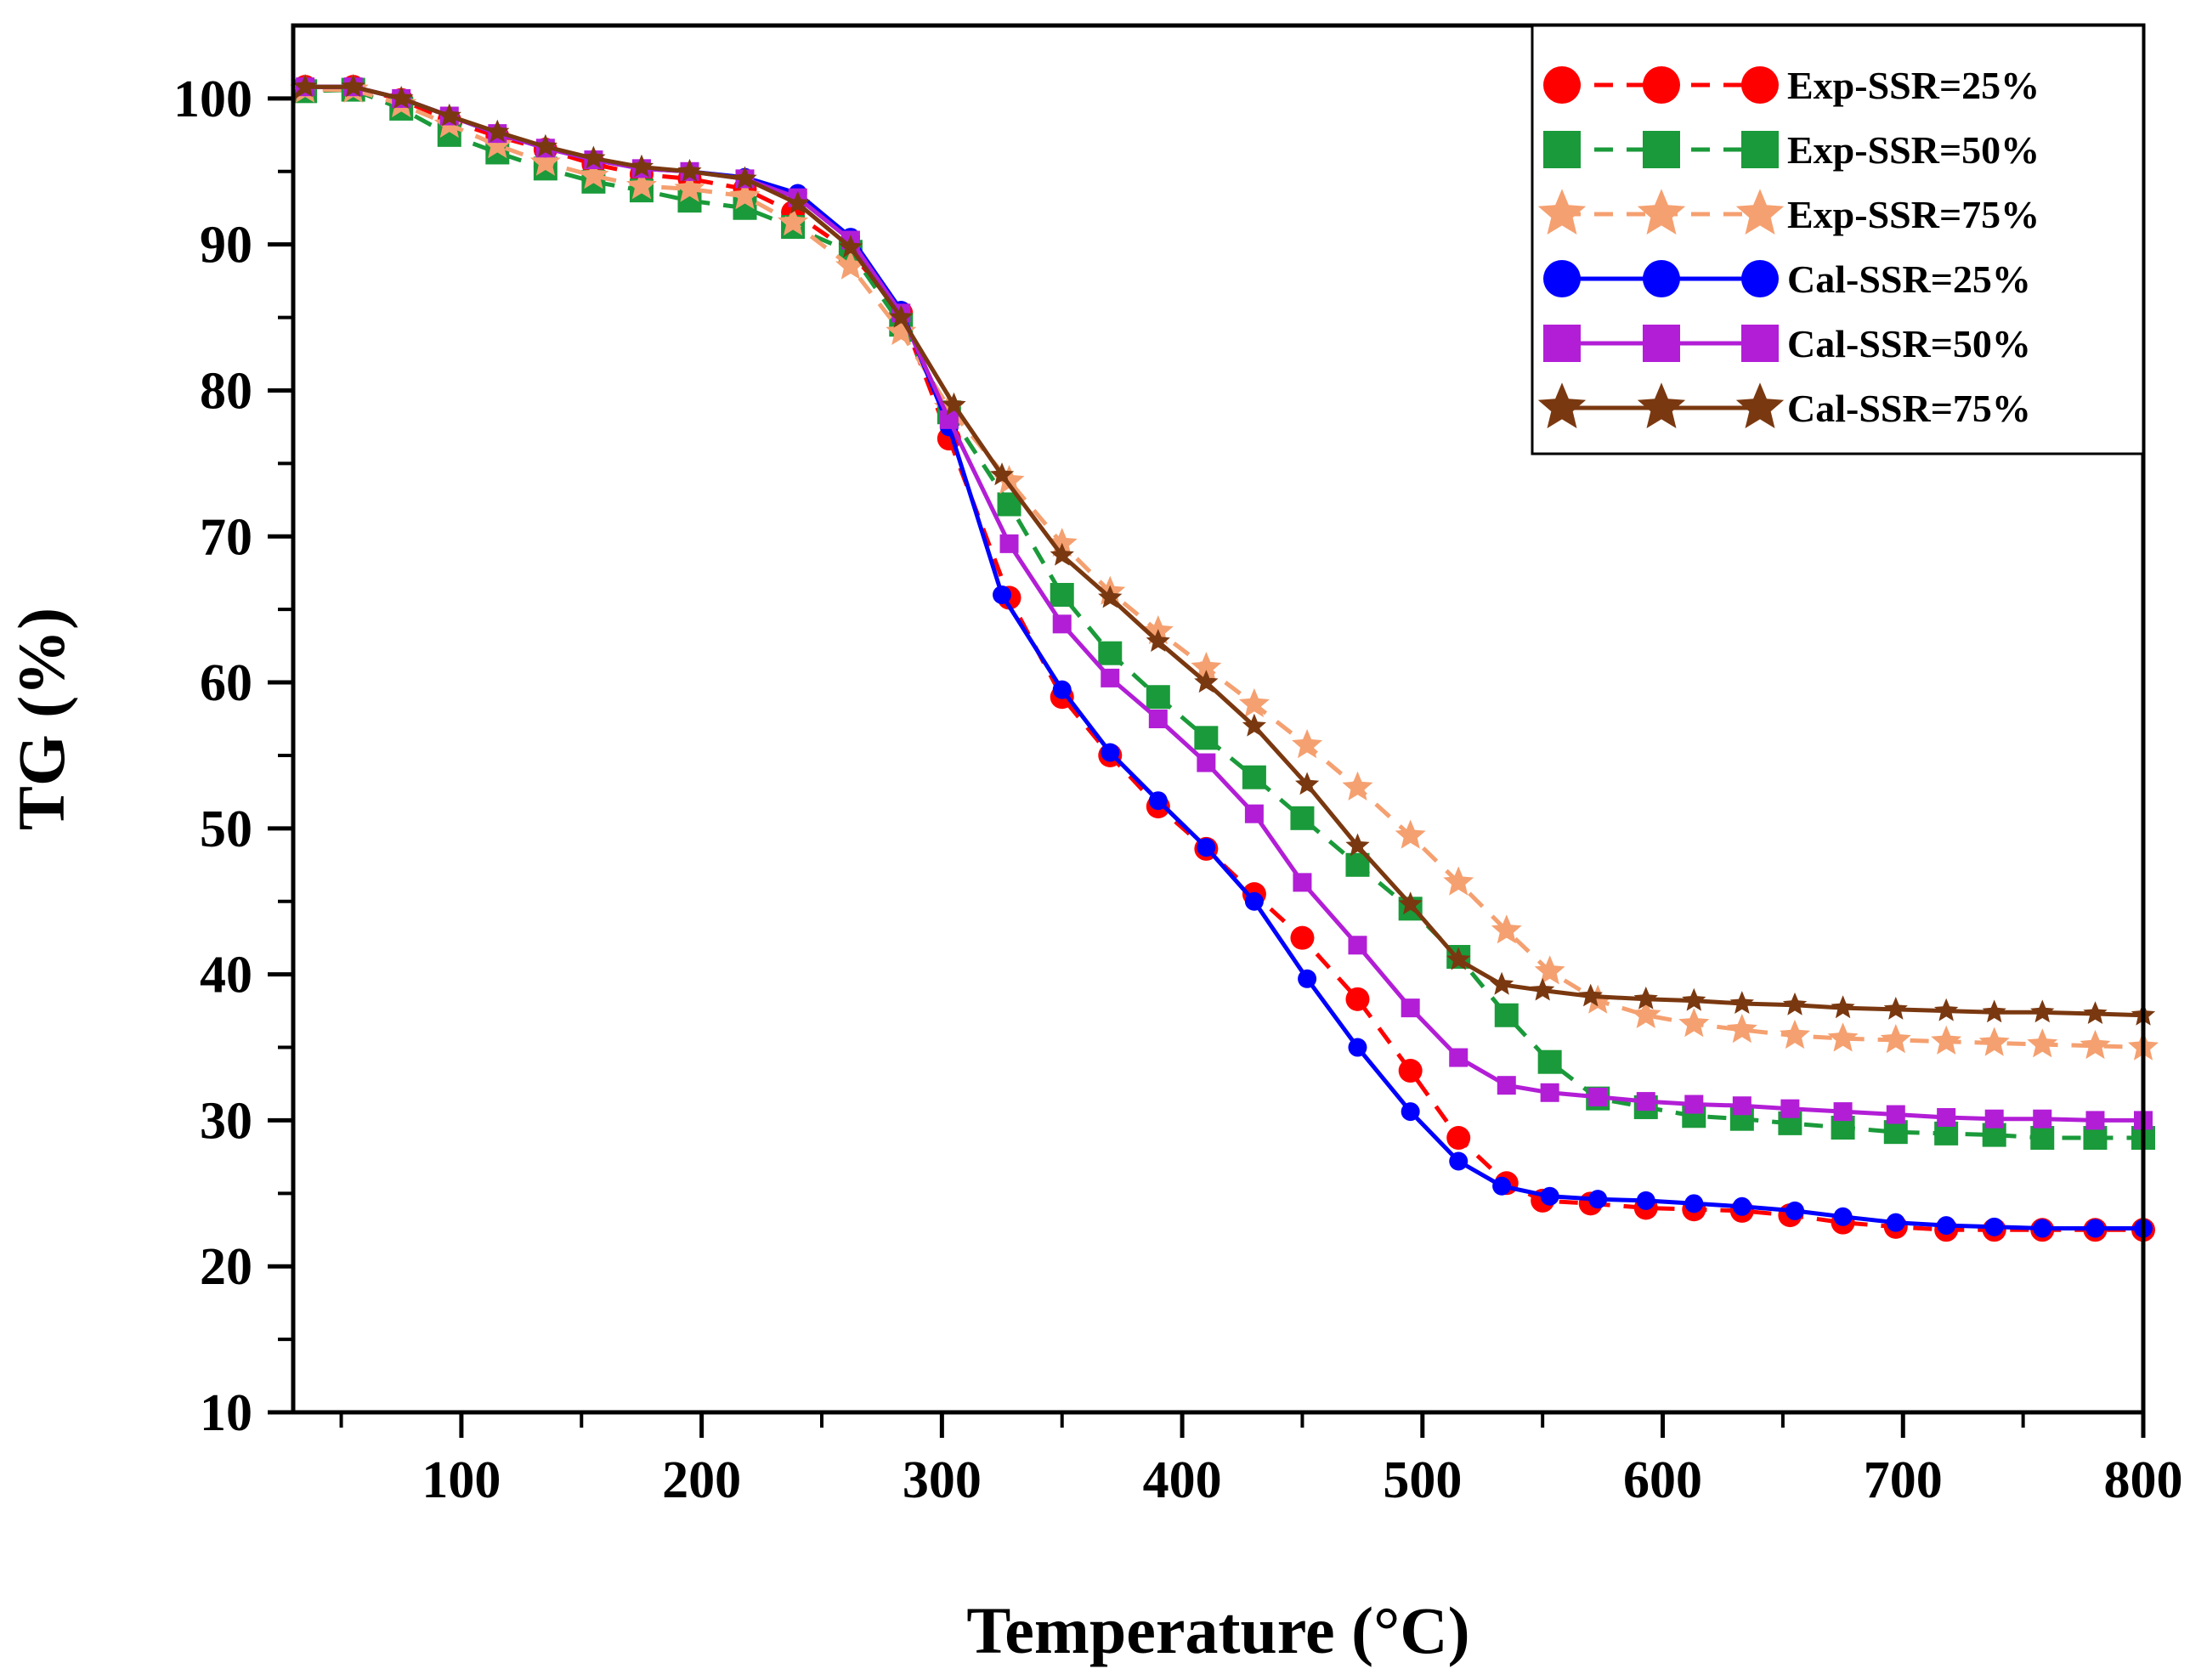 The image size is (2207, 1680). What do you see at coordinates (41, 719) in the screenshot?
I see `y-axis-title: TG (%)` at bounding box center [41, 719].